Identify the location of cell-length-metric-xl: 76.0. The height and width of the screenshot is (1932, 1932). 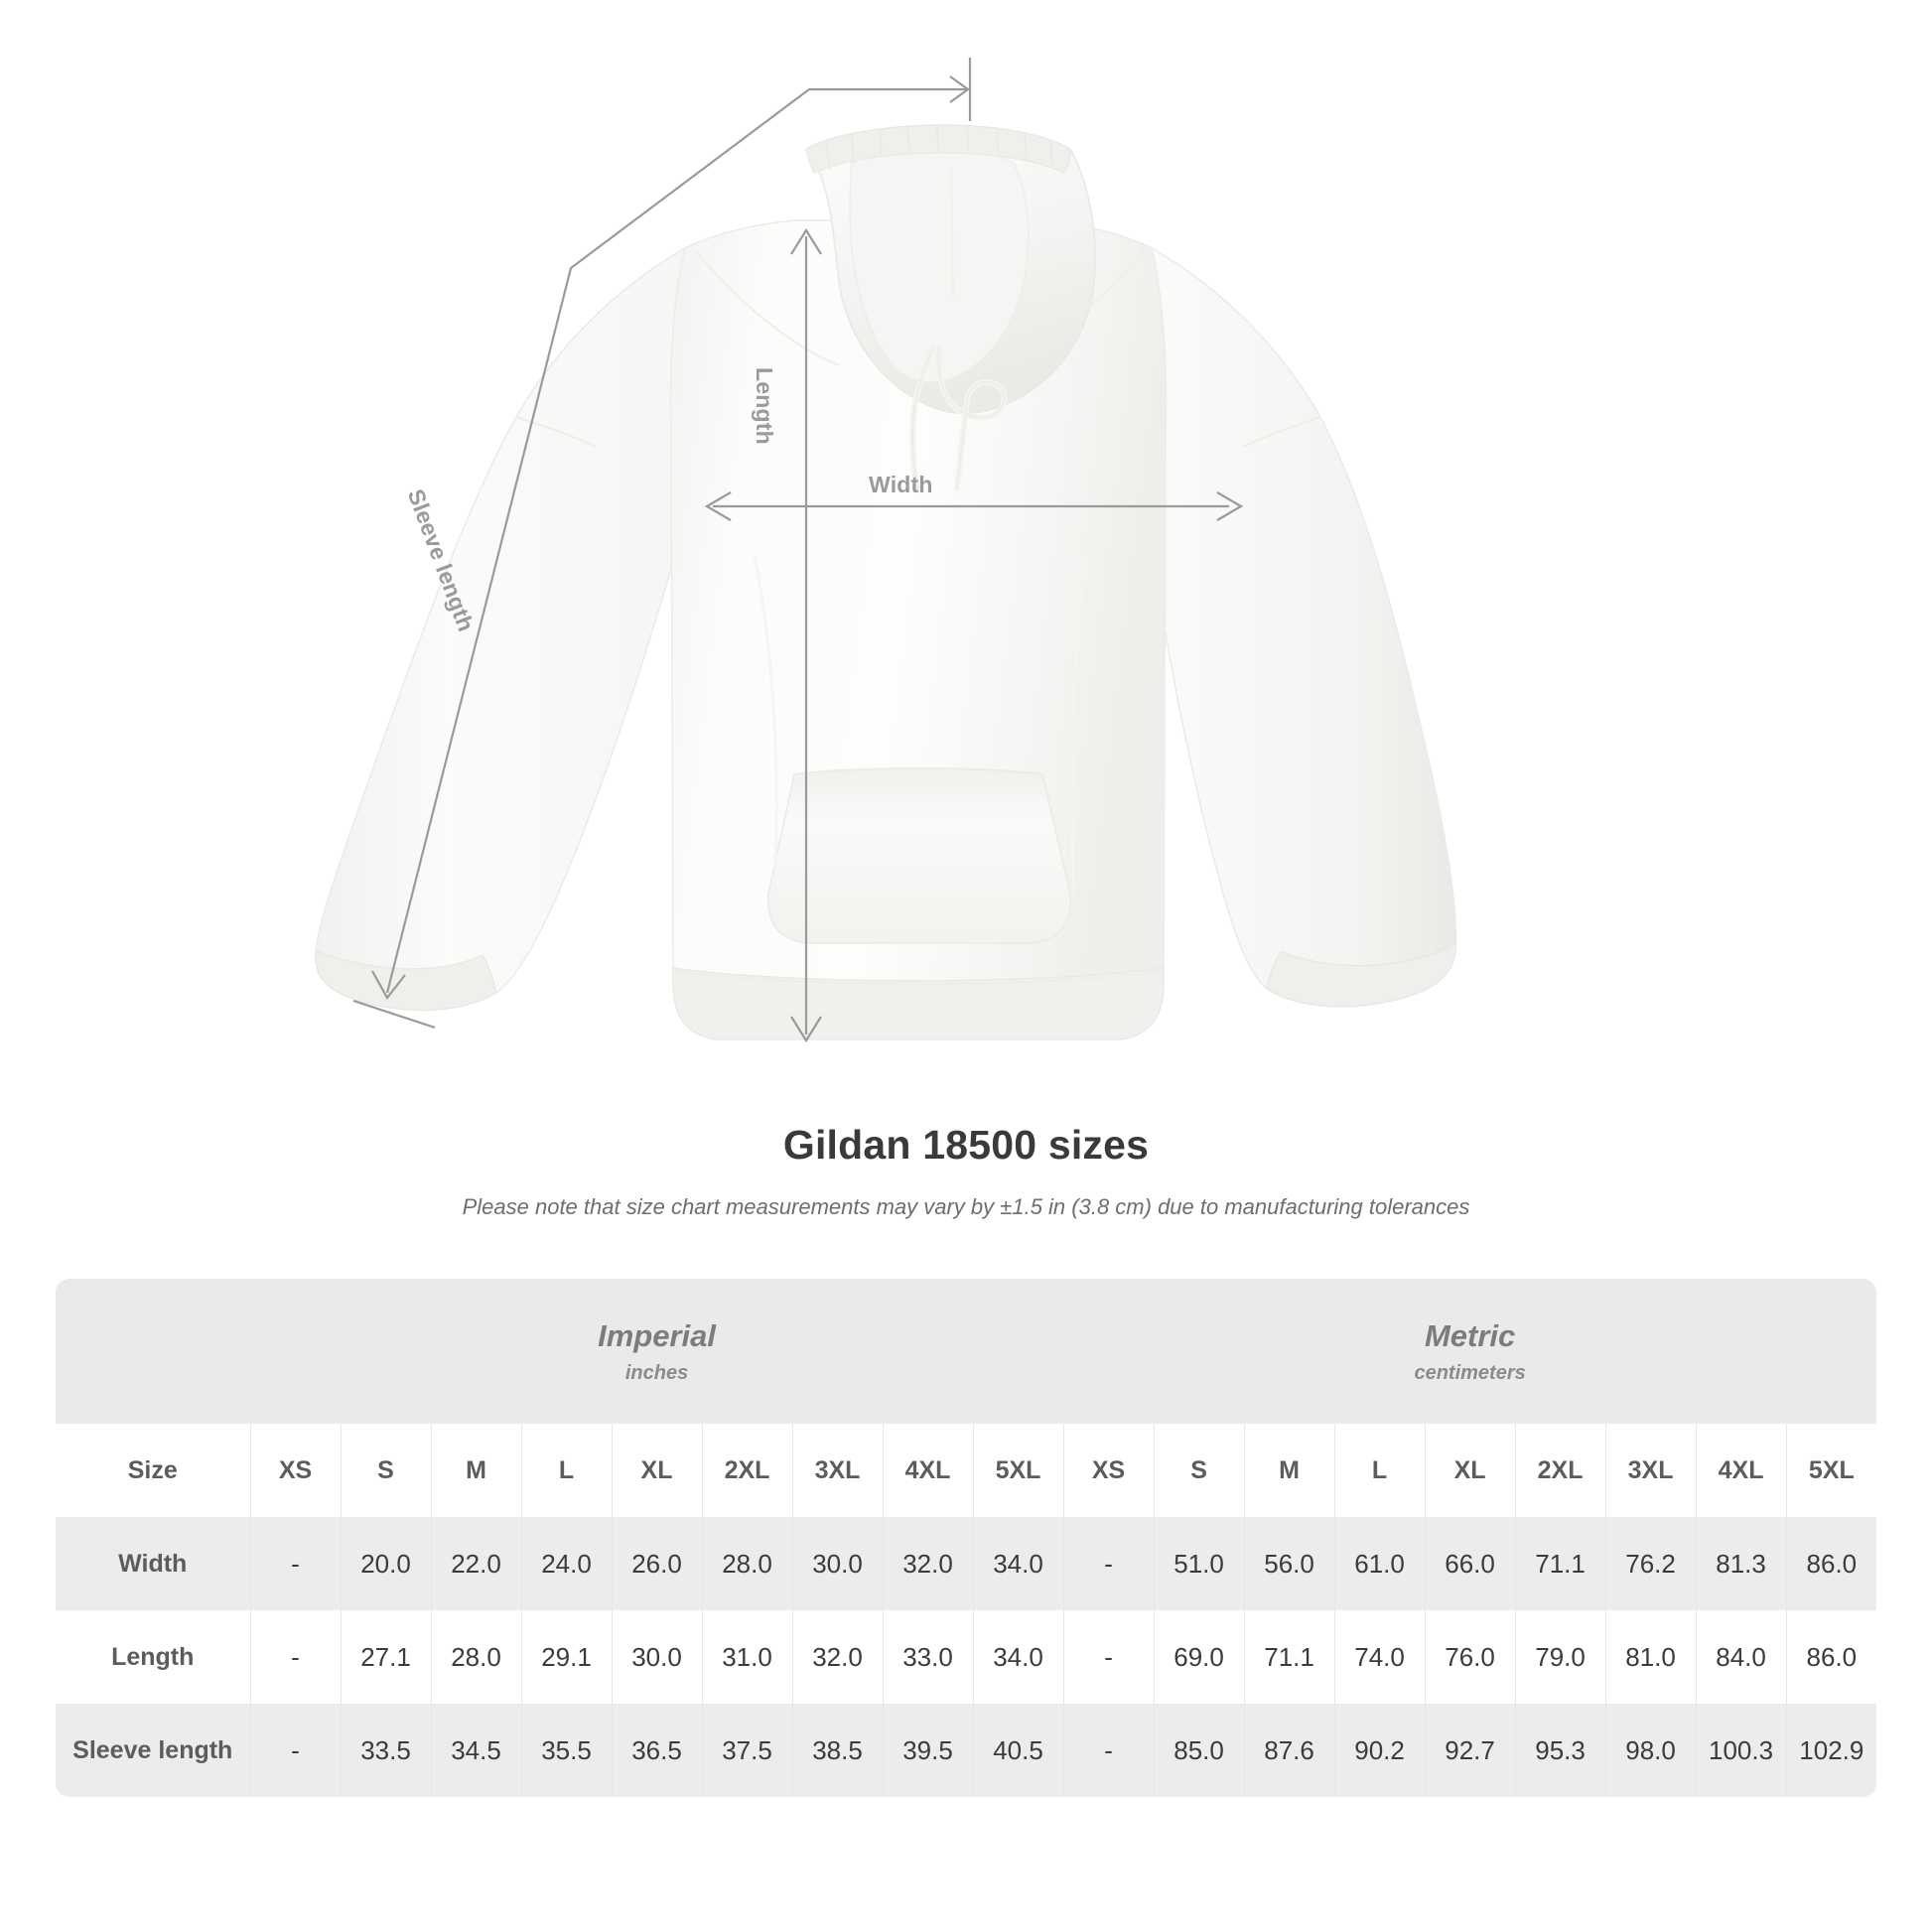
(1470, 1657).